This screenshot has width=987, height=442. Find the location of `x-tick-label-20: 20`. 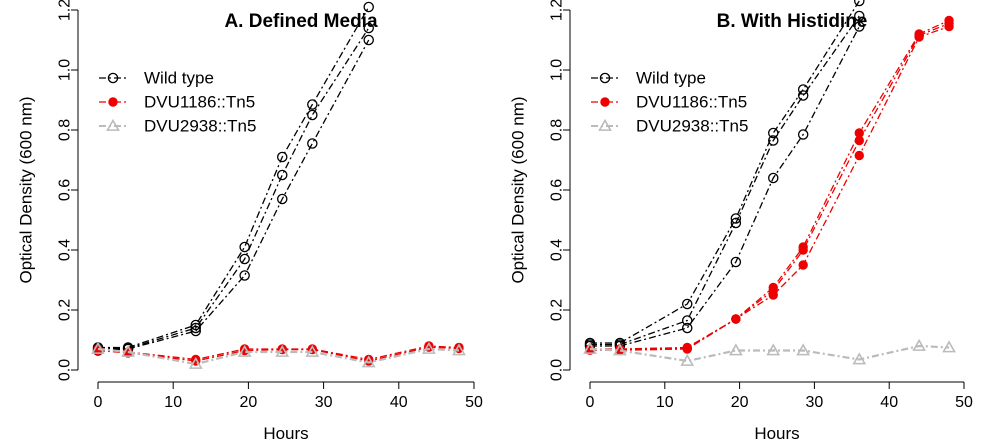

x-tick-label-20: 20 is located at coordinates (249, 402).